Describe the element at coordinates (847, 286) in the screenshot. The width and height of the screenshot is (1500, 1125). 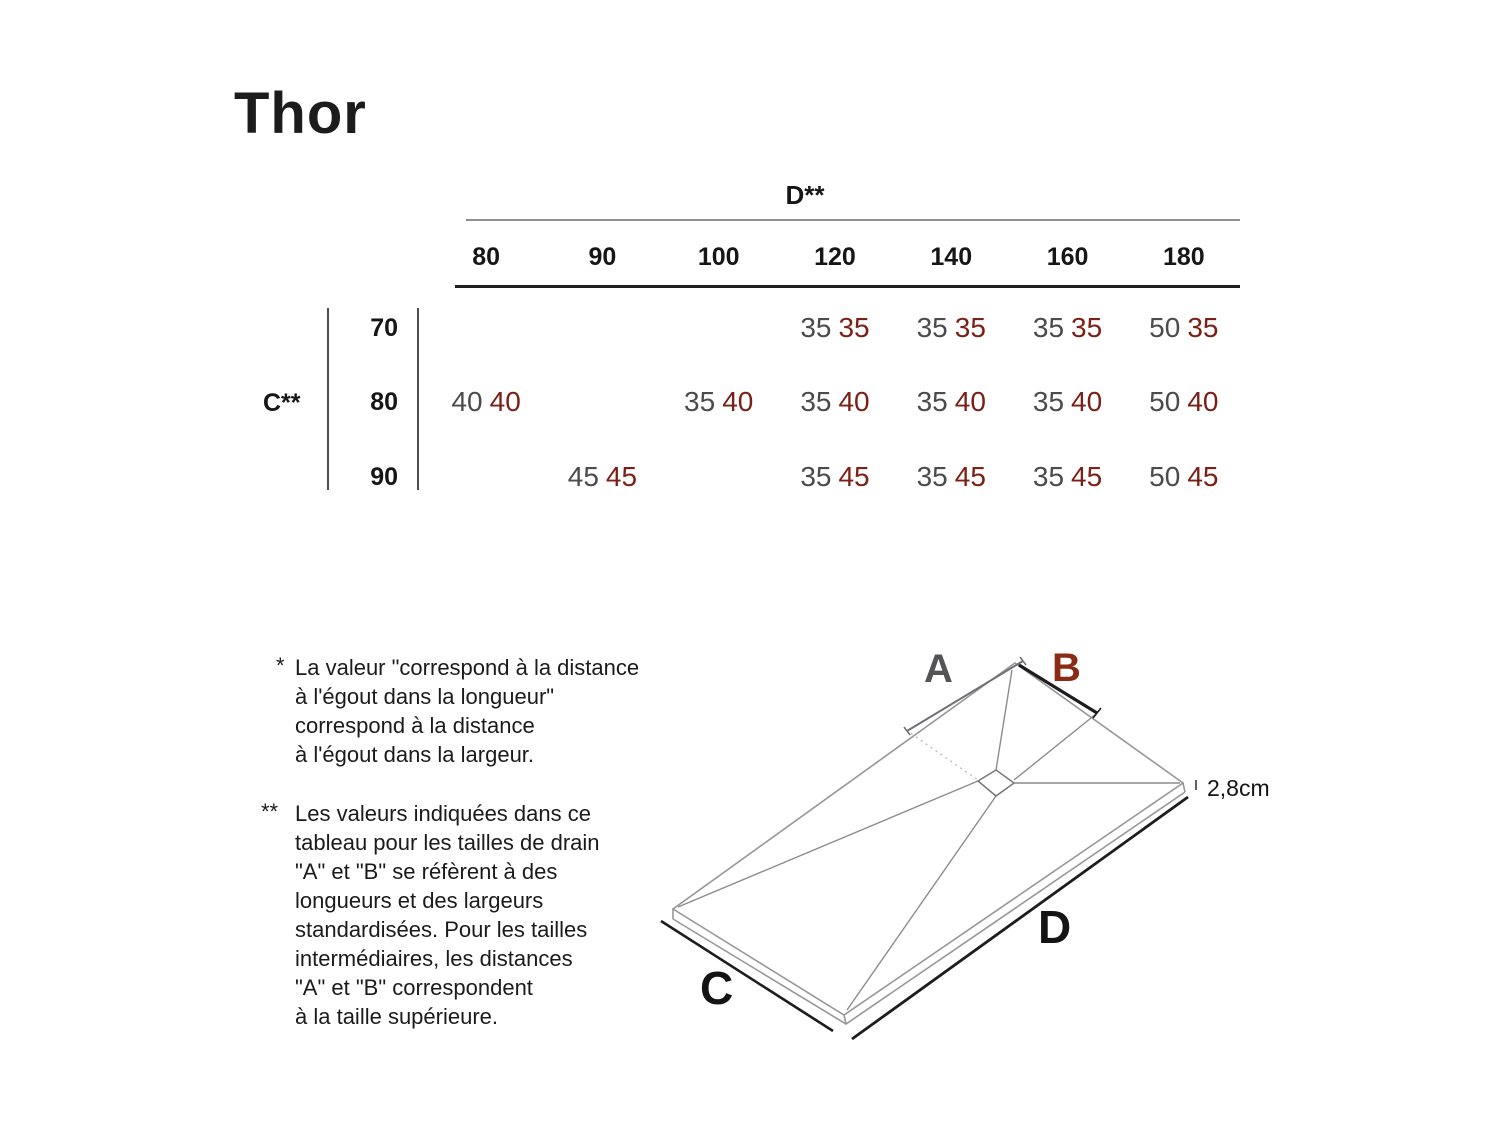
I see `table-header-rule` at that location.